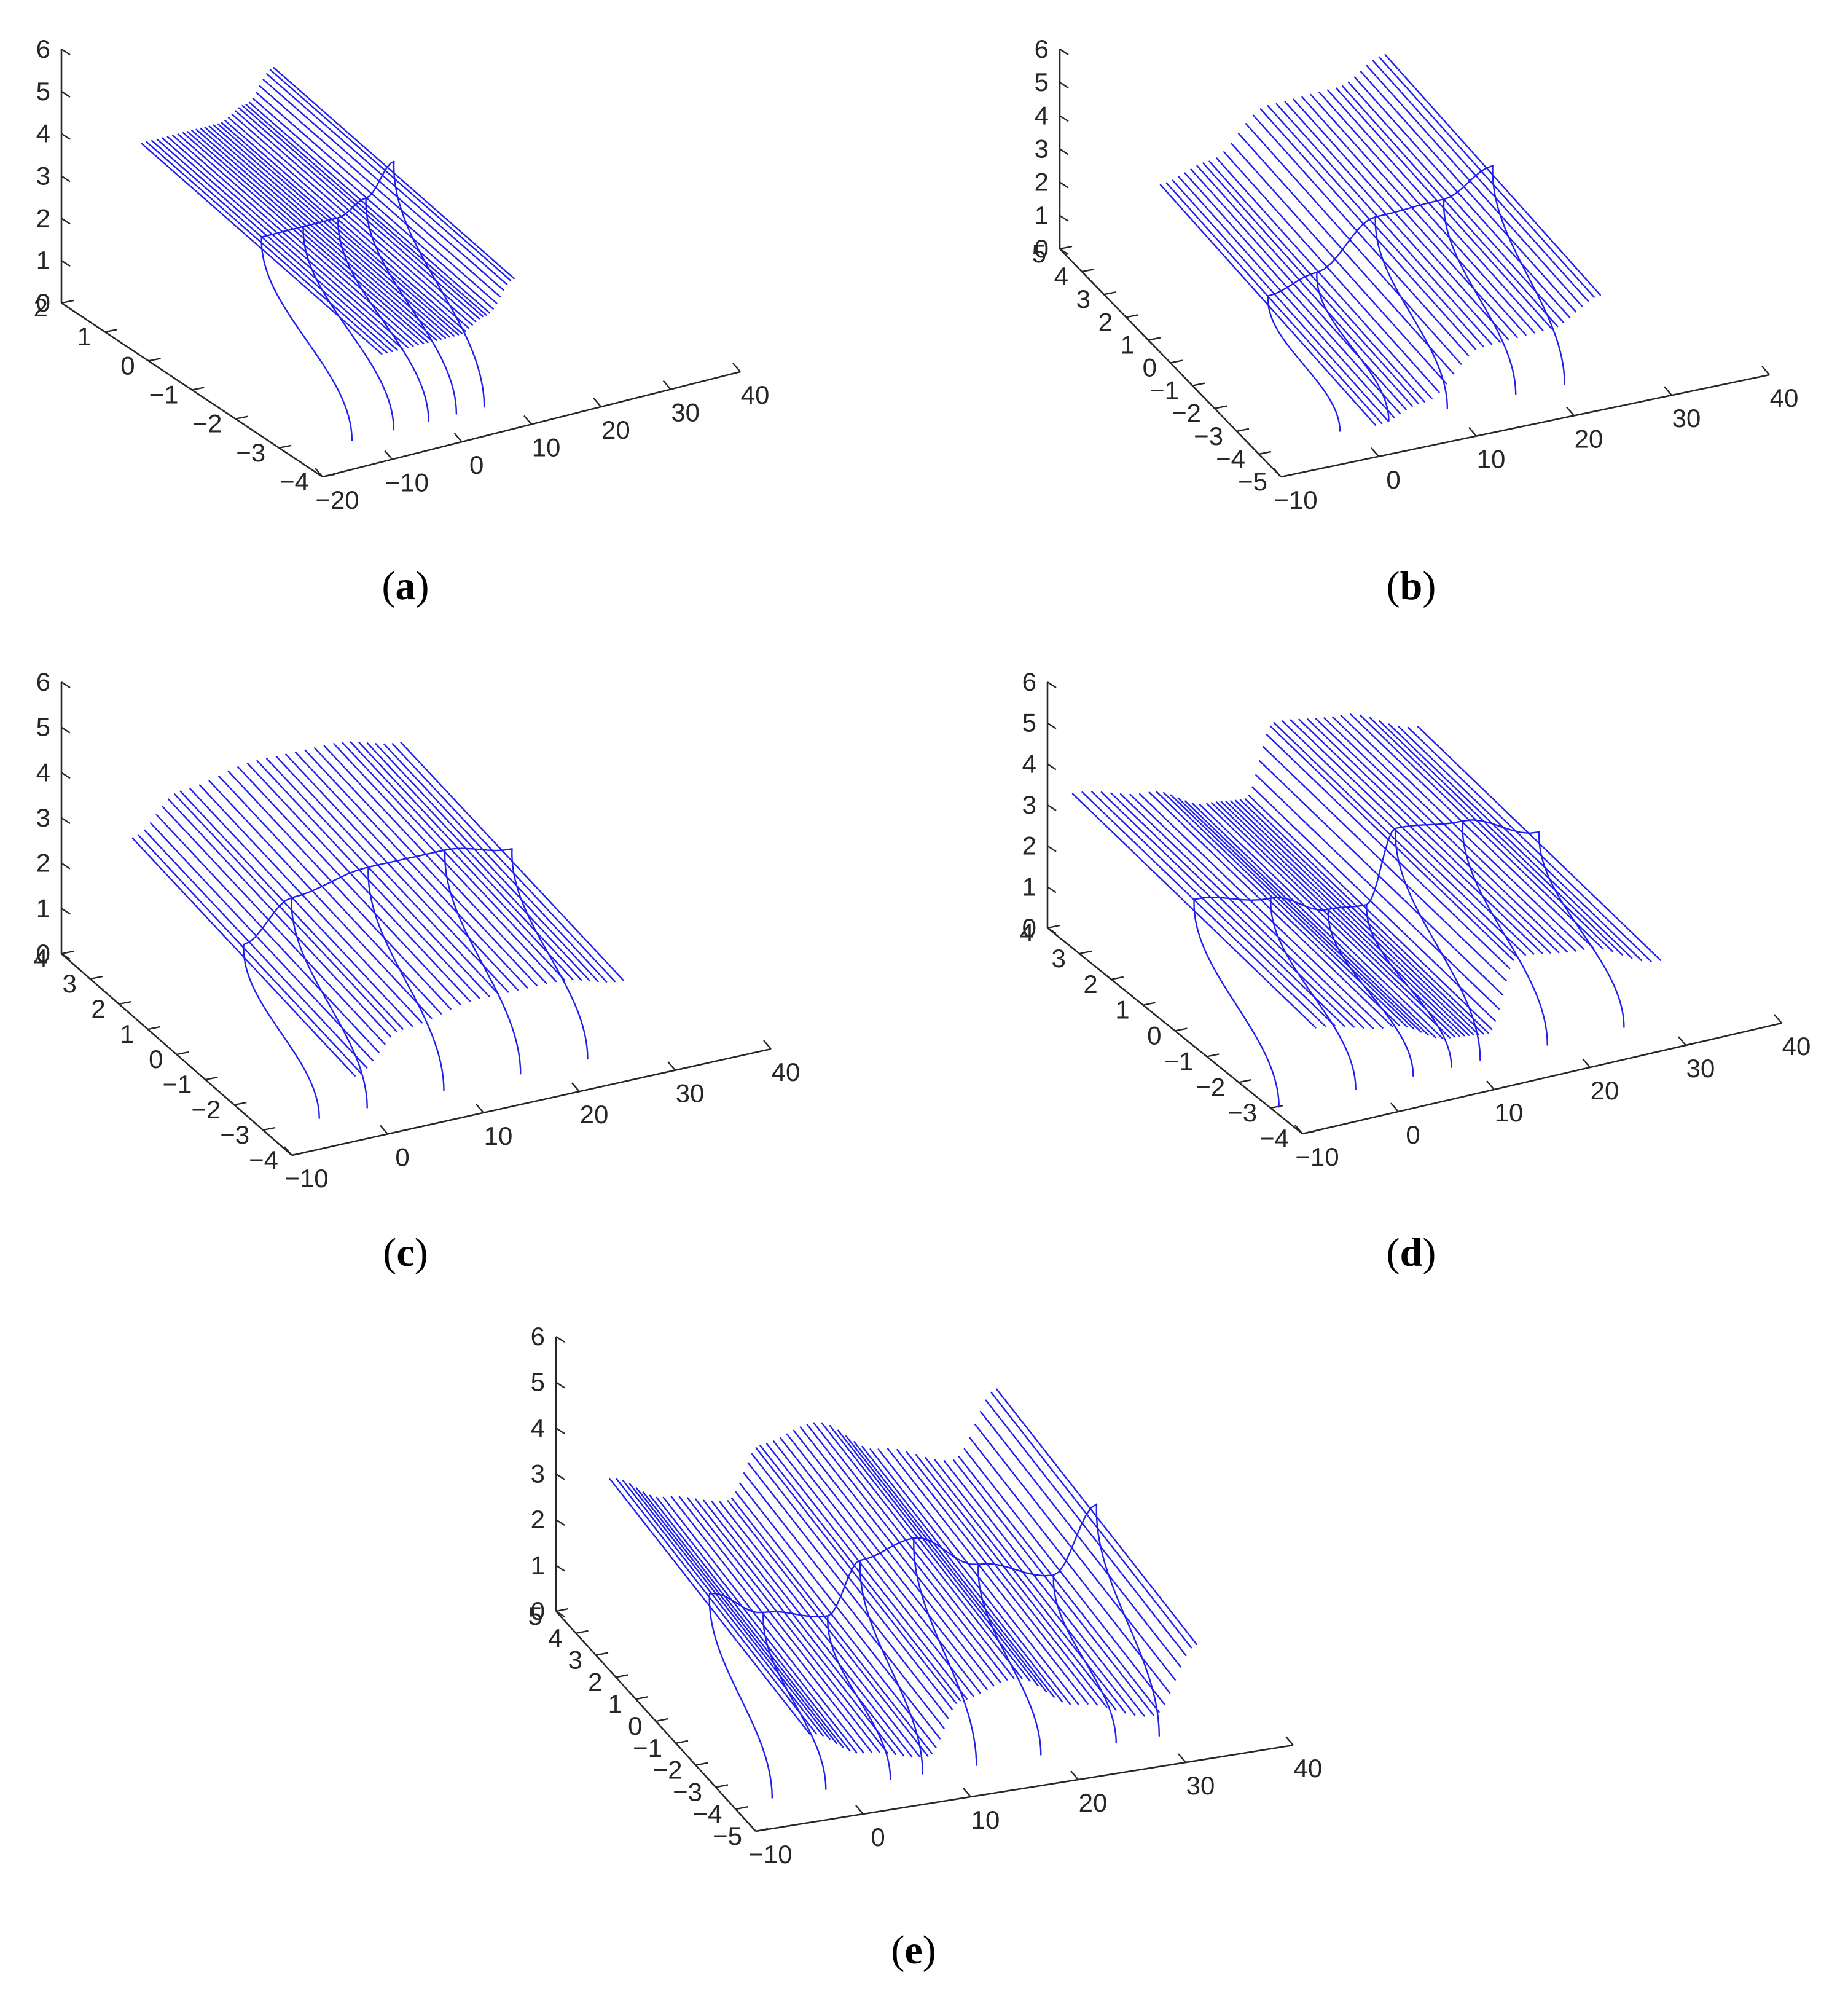 This screenshot has height=1991, width=1848. Describe the element at coordinates (1042, 248) in the screenshot. I see `z-tick-label: 0` at that location.